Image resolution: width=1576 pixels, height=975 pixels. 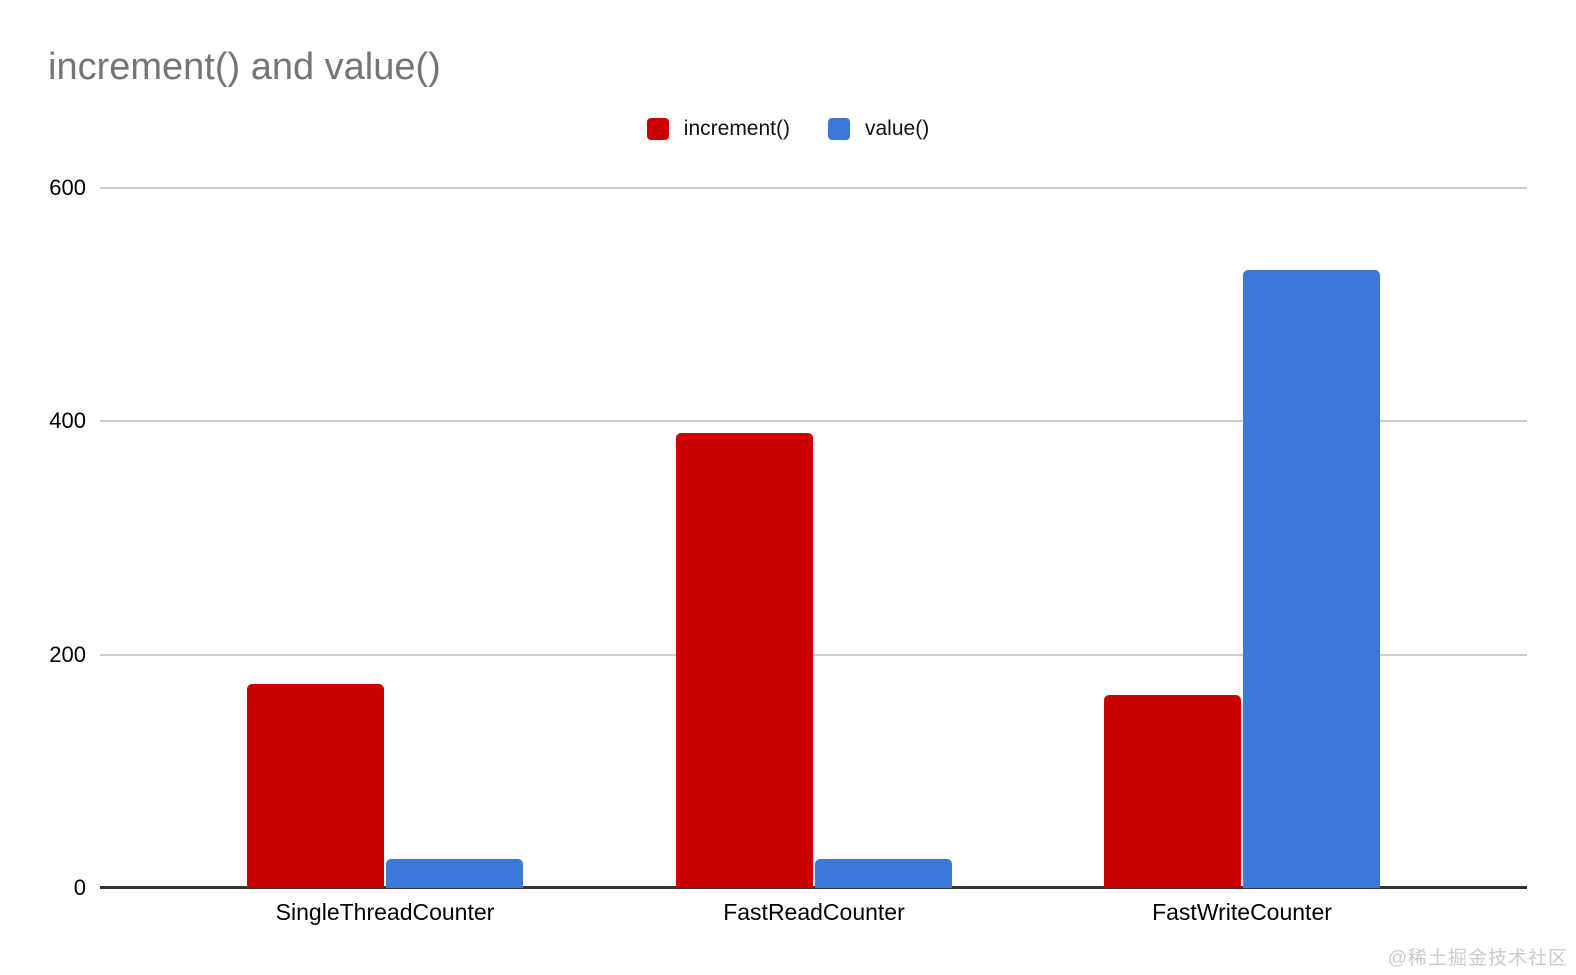 What do you see at coordinates (1477, 958) in the screenshot?
I see `watermark: @稀土掘金技术社区` at bounding box center [1477, 958].